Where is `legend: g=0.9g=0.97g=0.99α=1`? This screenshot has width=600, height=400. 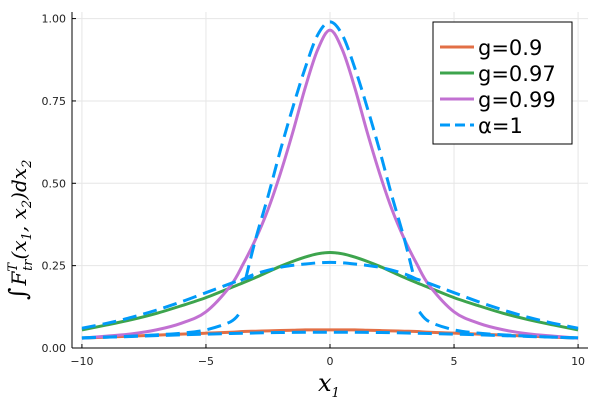 legend: g=0.9g=0.97g=0.99α=1 is located at coordinates (502, 83).